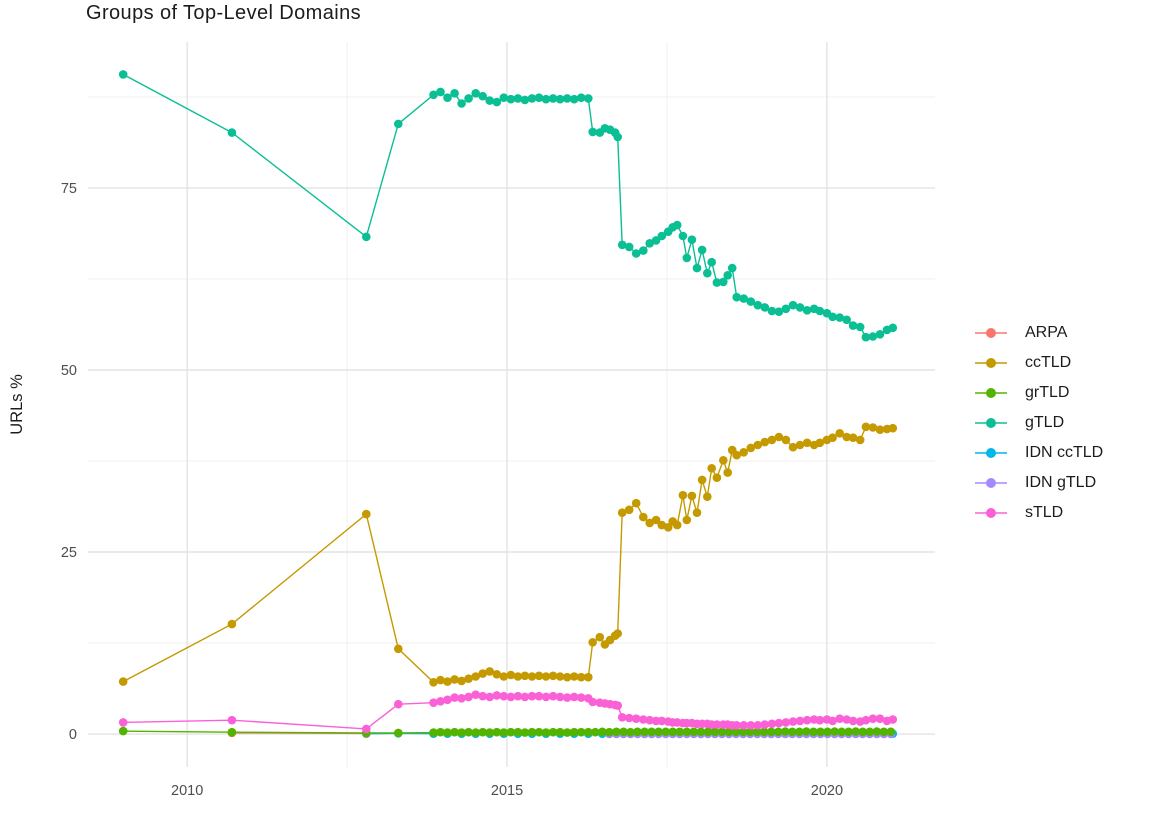 The height and width of the screenshot is (827, 1164). What do you see at coordinates (827, 791) in the screenshot?
I see `x-tick-label: 2020` at bounding box center [827, 791].